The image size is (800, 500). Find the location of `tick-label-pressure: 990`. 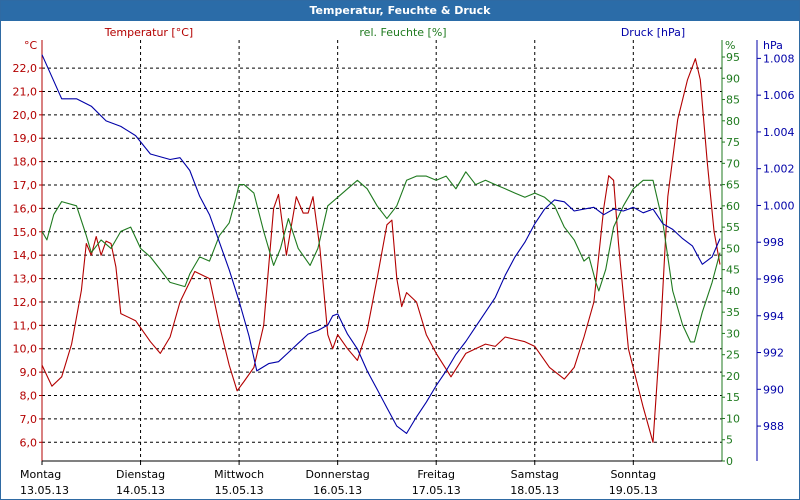

tick-label-pressure: 990 is located at coordinates (773, 389).